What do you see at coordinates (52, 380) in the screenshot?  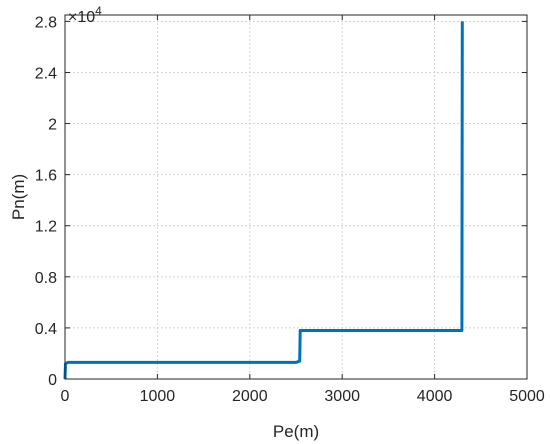 I see `y-tick-label: 0` at bounding box center [52, 380].